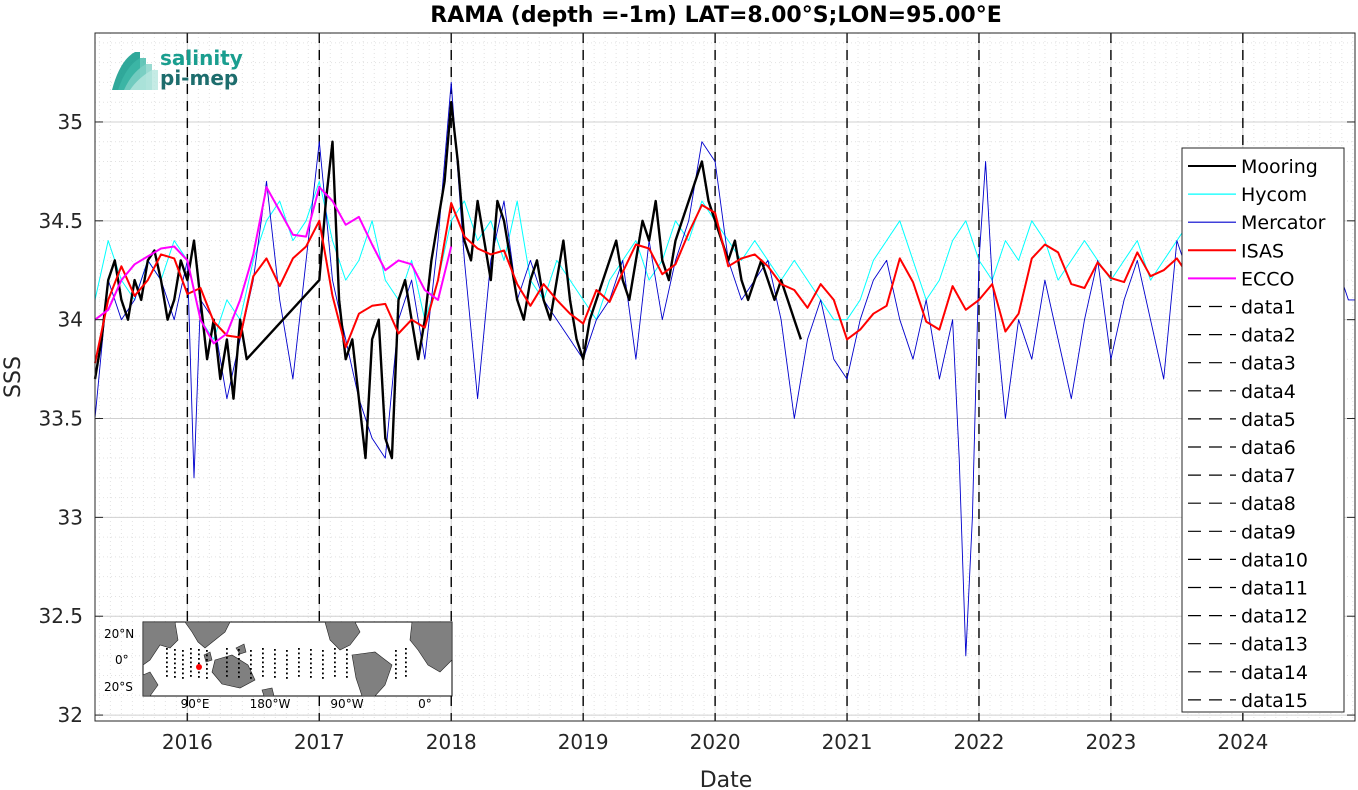  What do you see at coordinates (187, 742) in the screenshot?
I see `x-tick-label: 2016` at bounding box center [187, 742].